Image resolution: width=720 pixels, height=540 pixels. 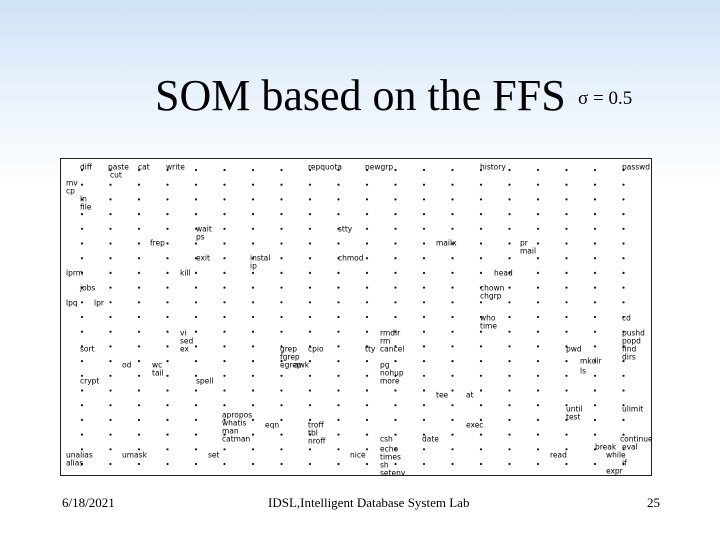 I want to click on command-label: nice, so click(x=358, y=455).